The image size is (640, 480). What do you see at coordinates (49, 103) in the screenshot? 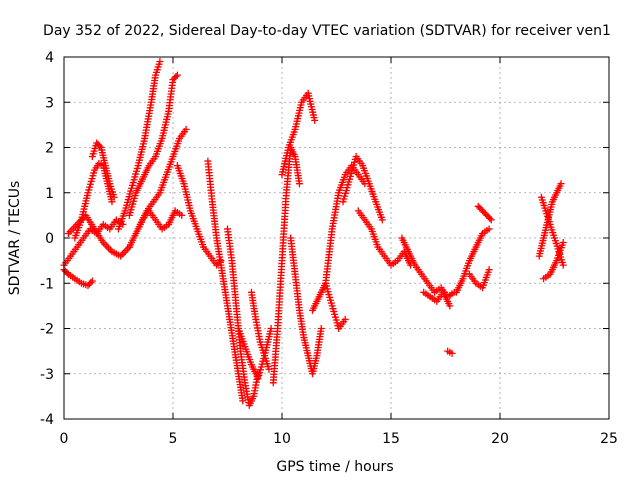
I see `y-tick-label: 3` at bounding box center [49, 103].